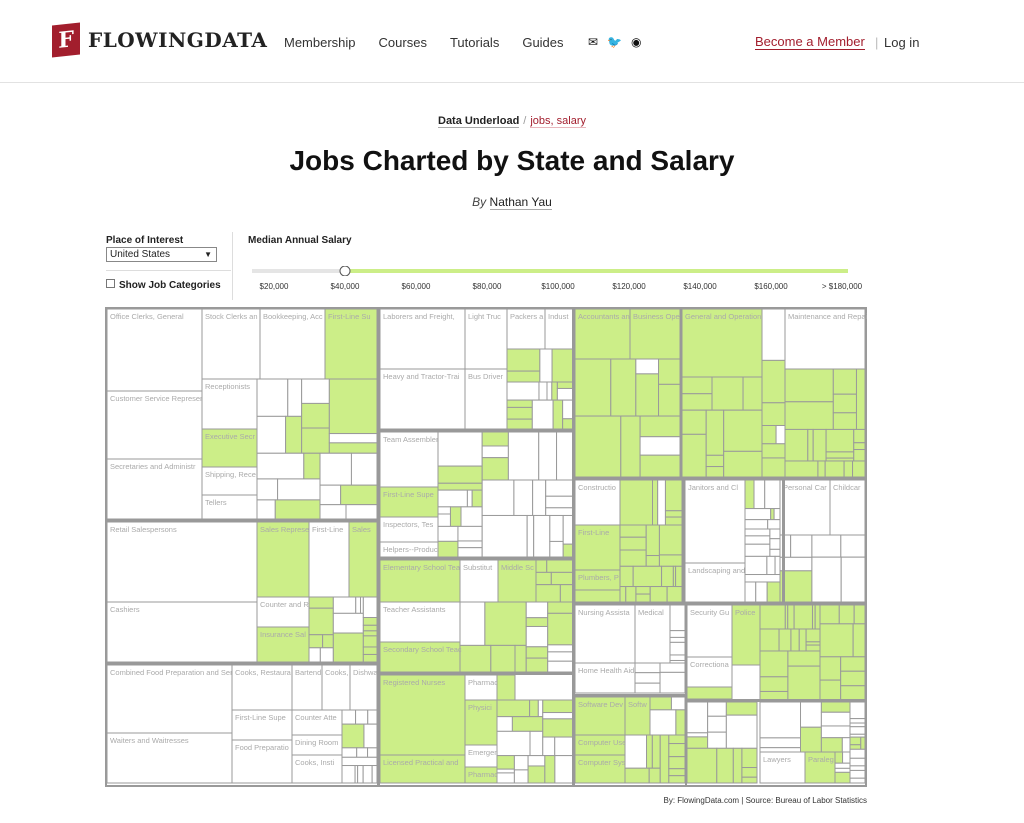  What do you see at coordinates (810, 42) in the screenshot?
I see `become-member-link: Become a Member` at bounding box center [810, 42].